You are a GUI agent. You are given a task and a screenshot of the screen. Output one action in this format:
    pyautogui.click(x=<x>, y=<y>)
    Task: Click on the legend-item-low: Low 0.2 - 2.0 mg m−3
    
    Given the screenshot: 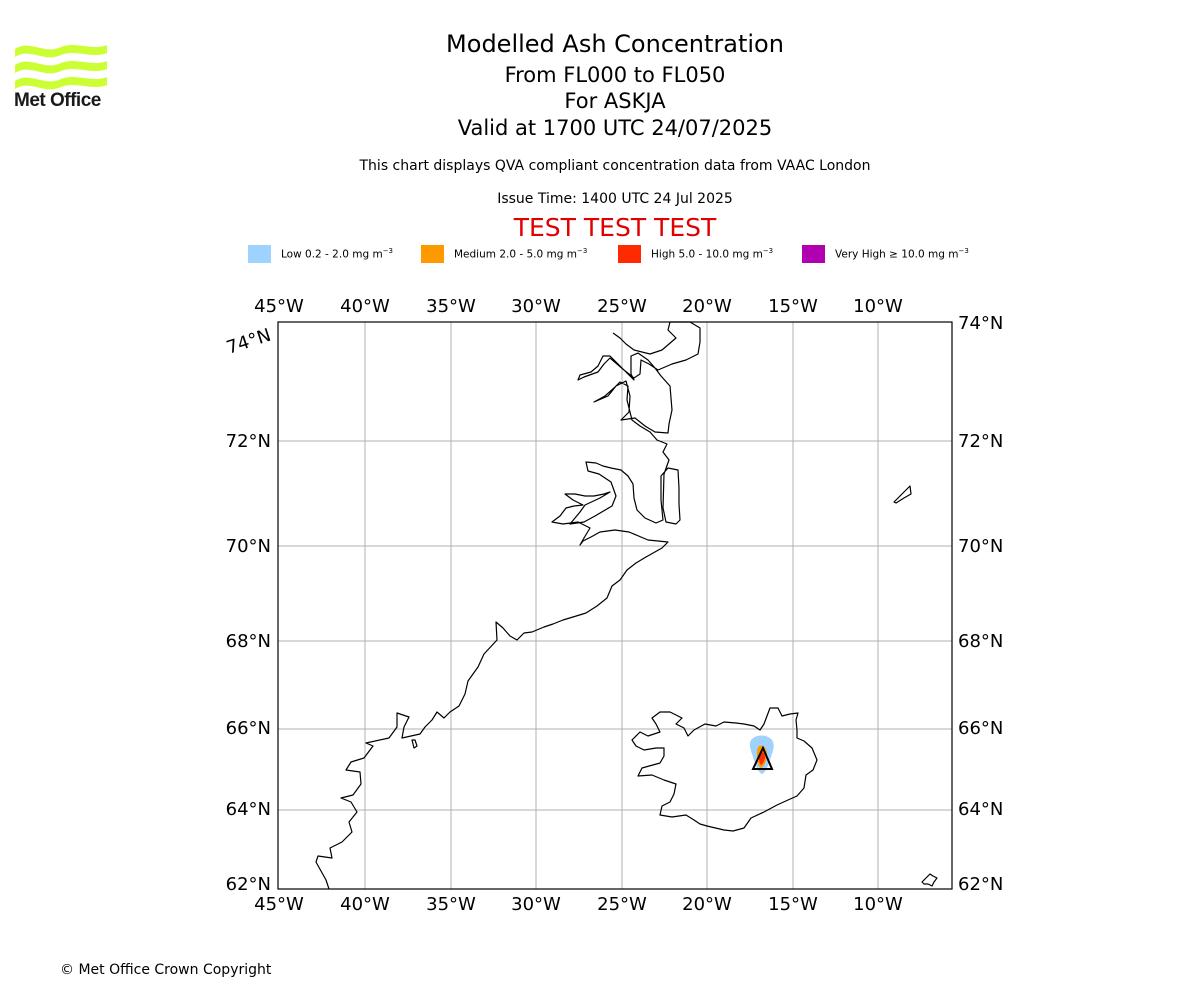 What is the action you would take?
    pyautogui.click(x=320, y=254)
    